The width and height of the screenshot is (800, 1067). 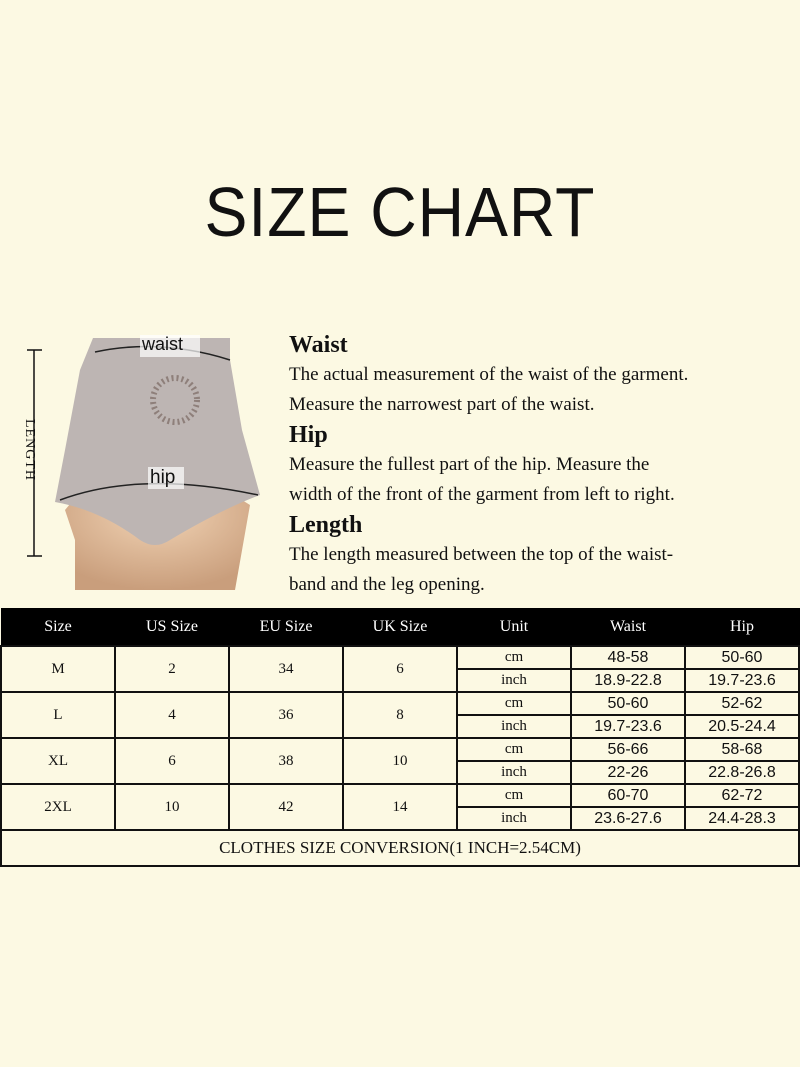 I want to click on eu-size-cell: 42, so click(x=286, y=807).